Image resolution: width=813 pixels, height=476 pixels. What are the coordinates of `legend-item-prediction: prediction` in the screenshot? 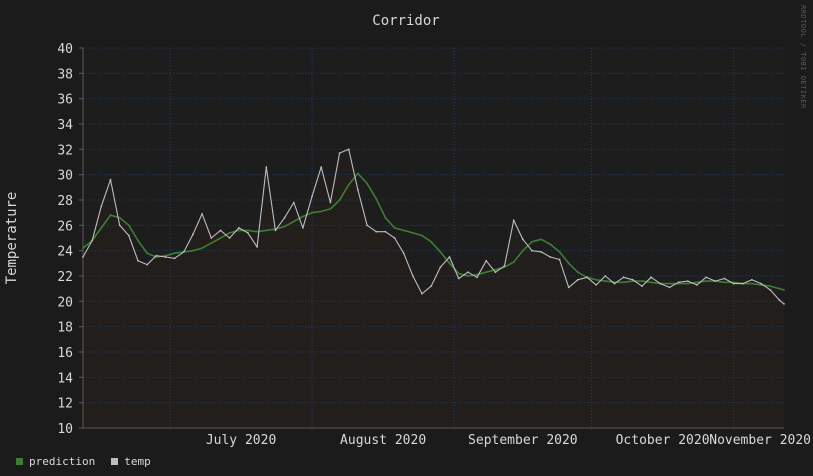 It's located at (55, 461).